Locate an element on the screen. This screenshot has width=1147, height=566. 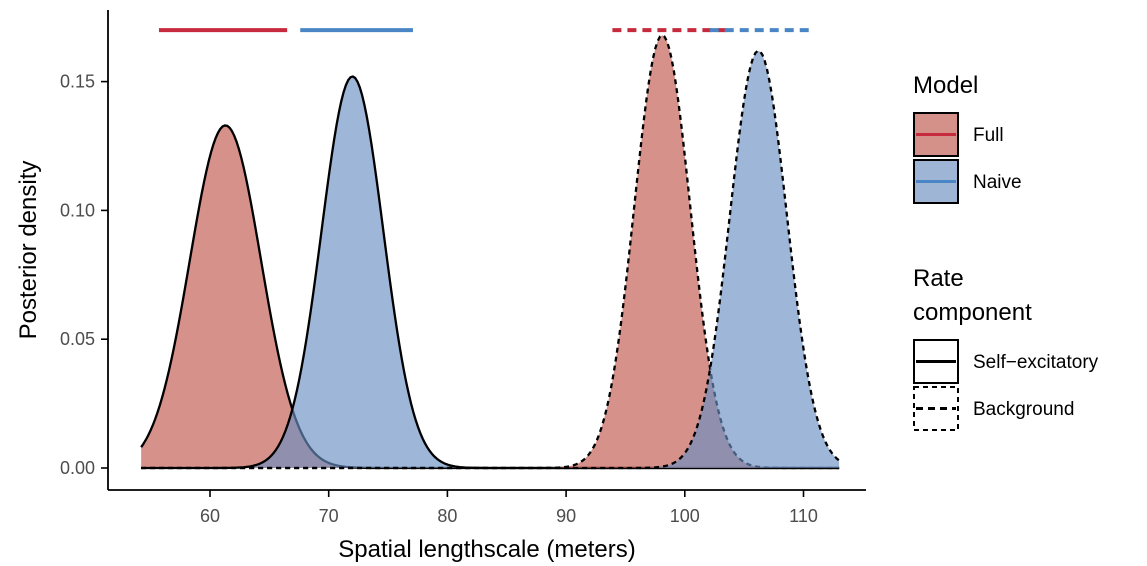
legend-item-background: Background is located at coordinates (993, 408).